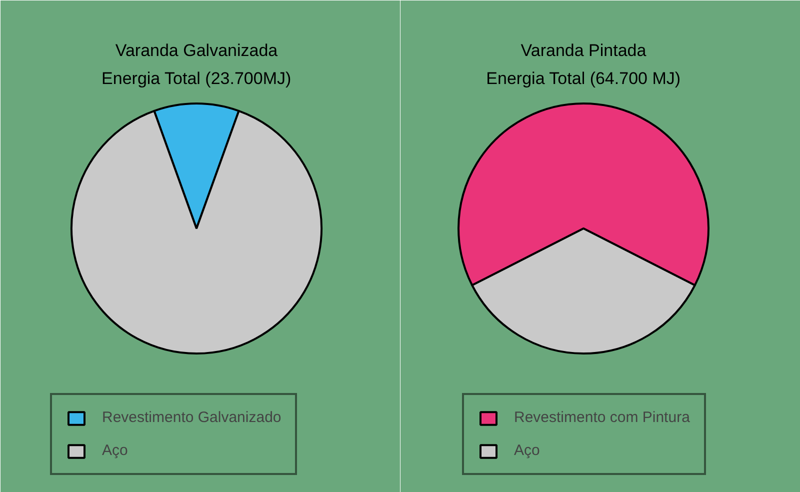 The width and height of the screenshot is (800, 492). Describe the element at coordinates (197, 78) in the screenshot. I see `chart-subtitle: Energia Total (23.700MJ)` at that location.